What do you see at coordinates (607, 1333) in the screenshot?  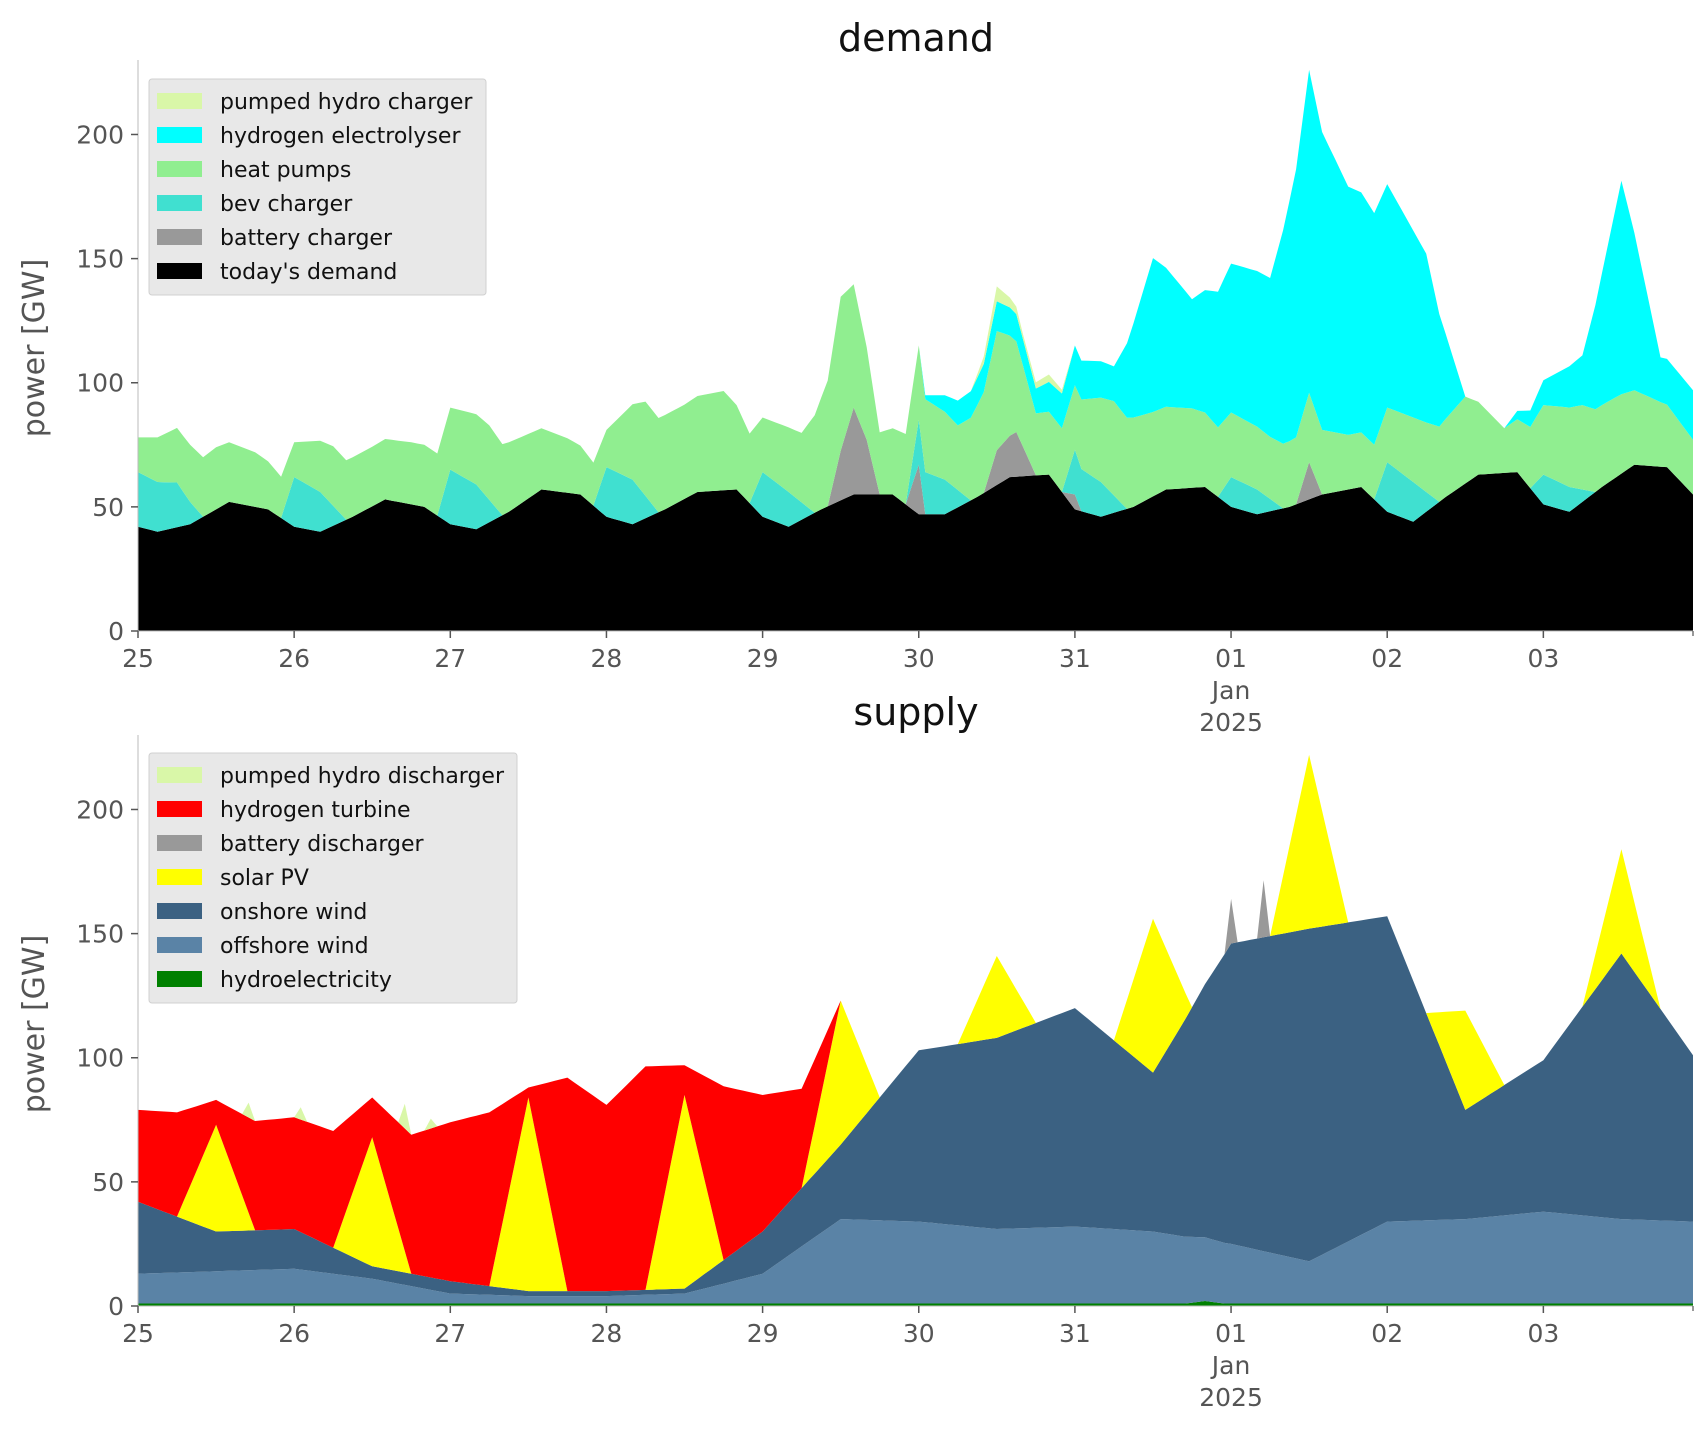 I see `supply-x-tick-label: 28` at bounding box center [607, 1333].